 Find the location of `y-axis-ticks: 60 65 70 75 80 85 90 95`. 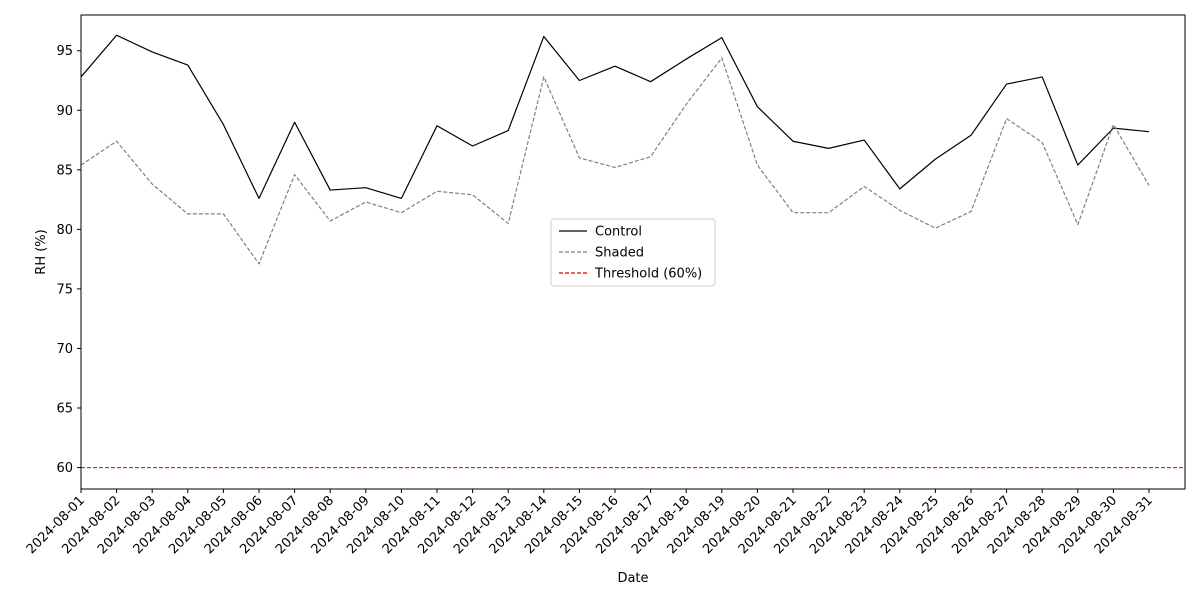

y-axis-ticks: 60 65 70 75 80 85 90 95 is located at coordinates (68, 260).